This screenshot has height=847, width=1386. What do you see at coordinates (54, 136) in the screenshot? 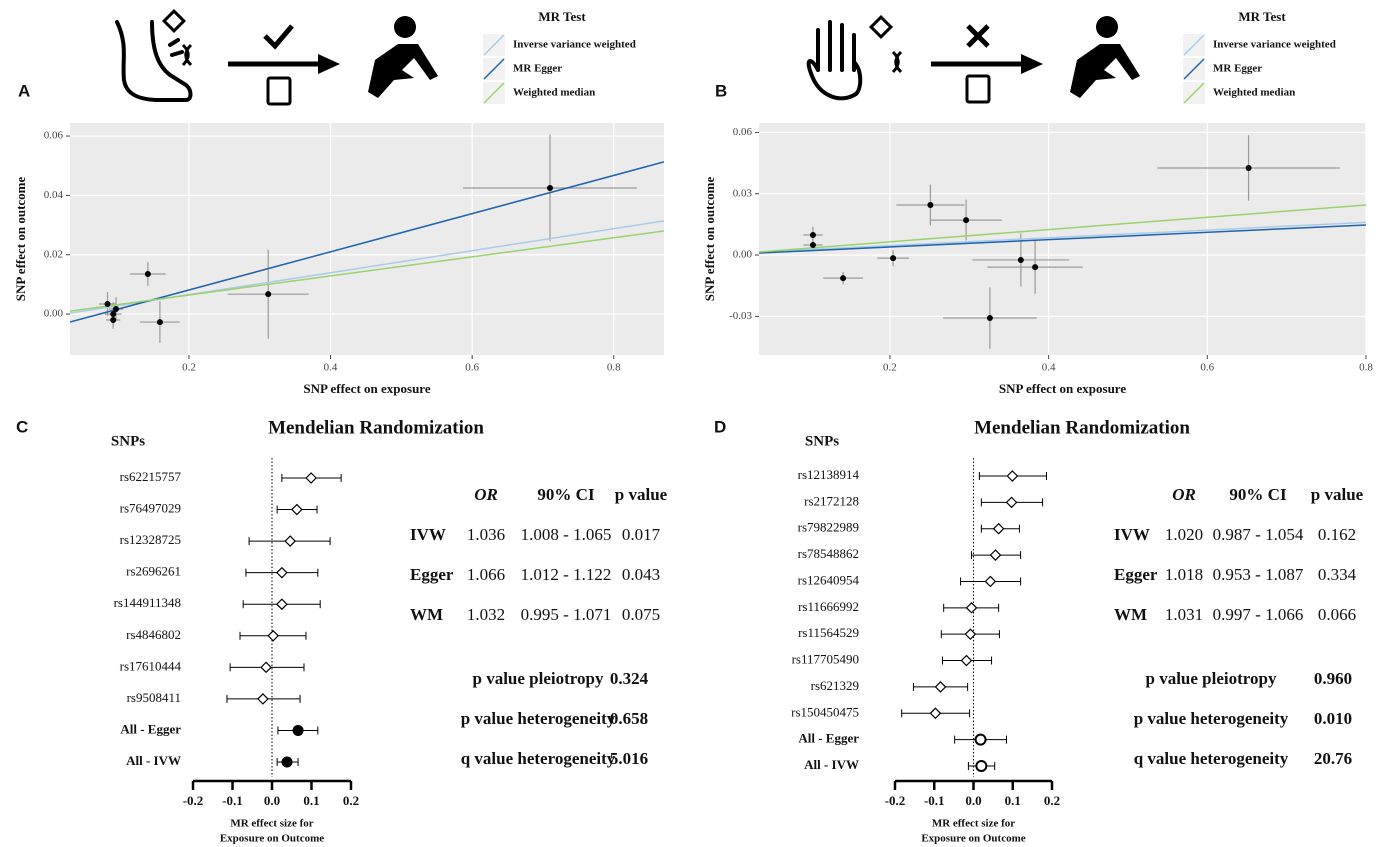
I see `y-tick-label: 0.06` at bounding box center [54, 136].